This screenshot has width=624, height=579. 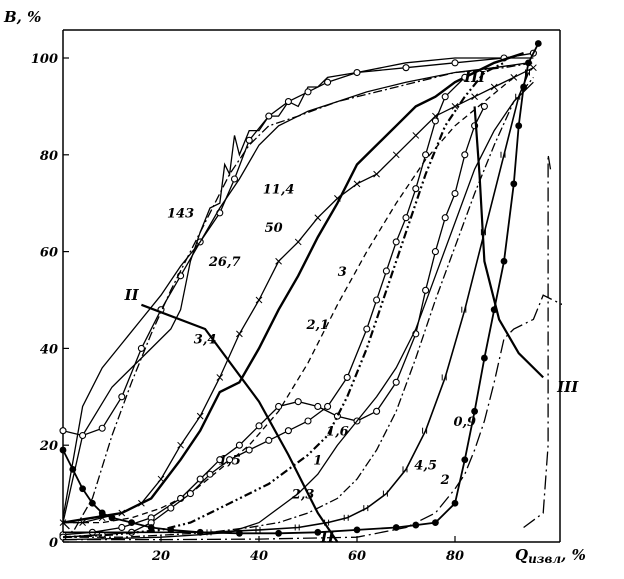 What do you see at coordinates (205, 340) in the screenshot?
I see `series-label-3-4: 3,4` at bounding box center [205, 340].